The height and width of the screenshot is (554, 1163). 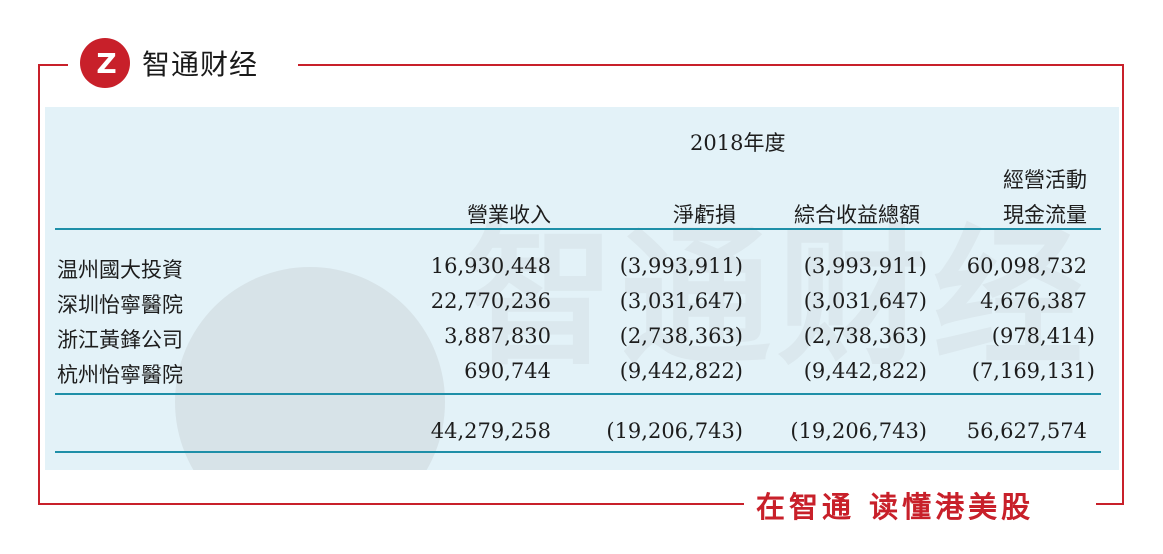 What do you see at coordinates (507, 371) in the screenshot?
I see `row-revenue: 690,744` at bounding box center [507, 371].